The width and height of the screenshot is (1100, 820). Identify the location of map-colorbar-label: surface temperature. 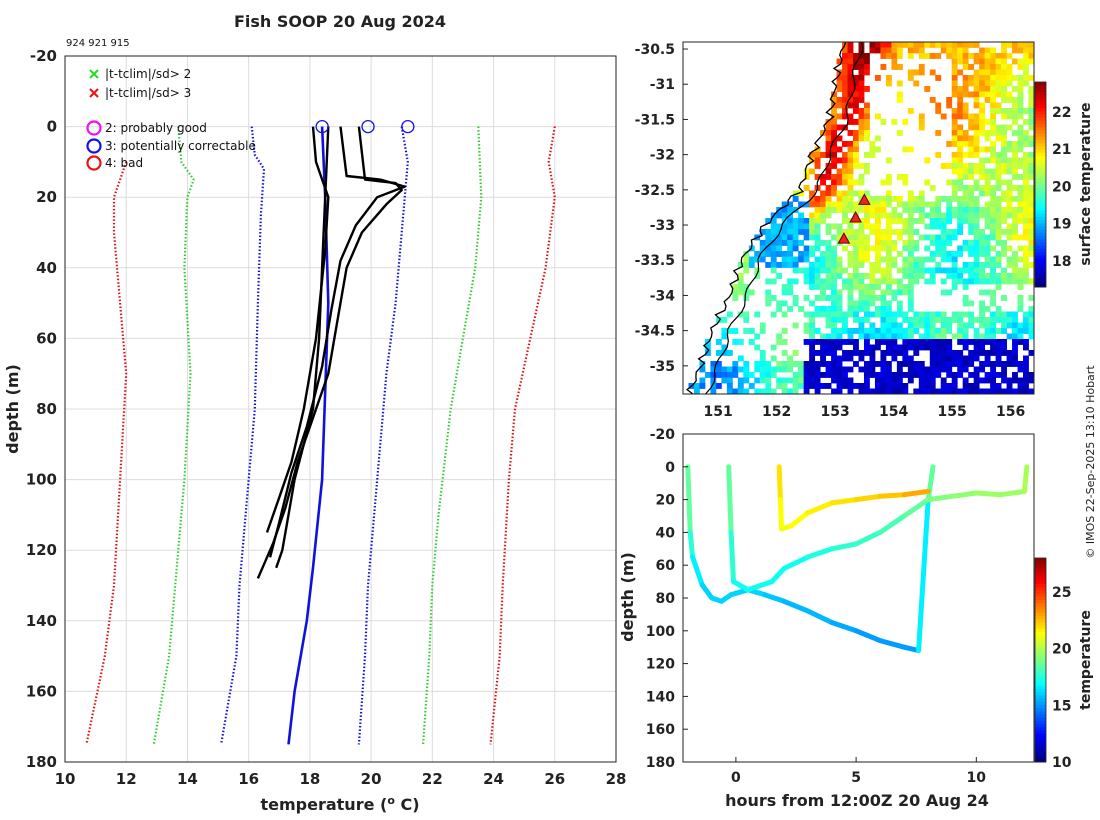
(1086, 183).